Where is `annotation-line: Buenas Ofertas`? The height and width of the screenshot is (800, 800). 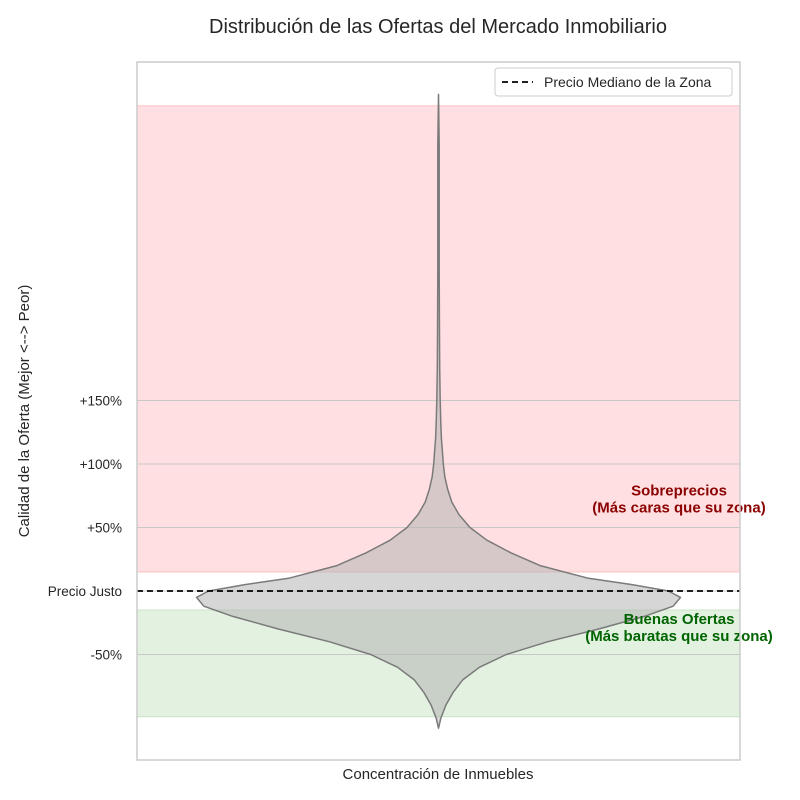 annotation-line: Buenas Ofertas is located at coordinates (679, 619).